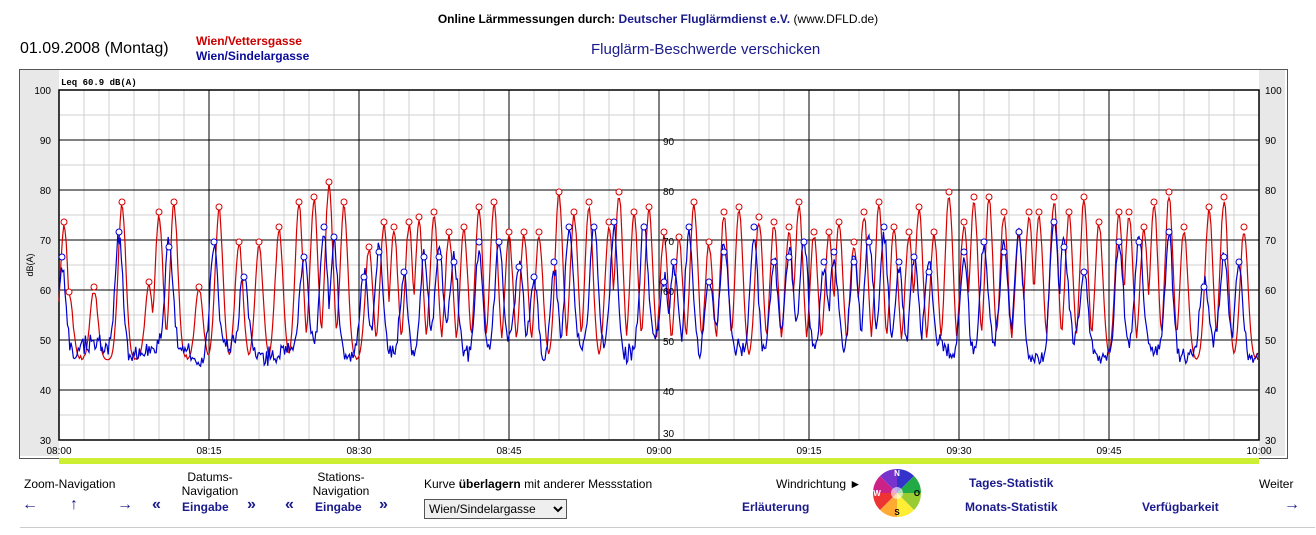 The height and width of the screenshot is (535, 1316). What do you see at coordinates (1108, 451) in the screenshot?
I see `x-tick-label: 09:45` at bounding box center [1108, 451].